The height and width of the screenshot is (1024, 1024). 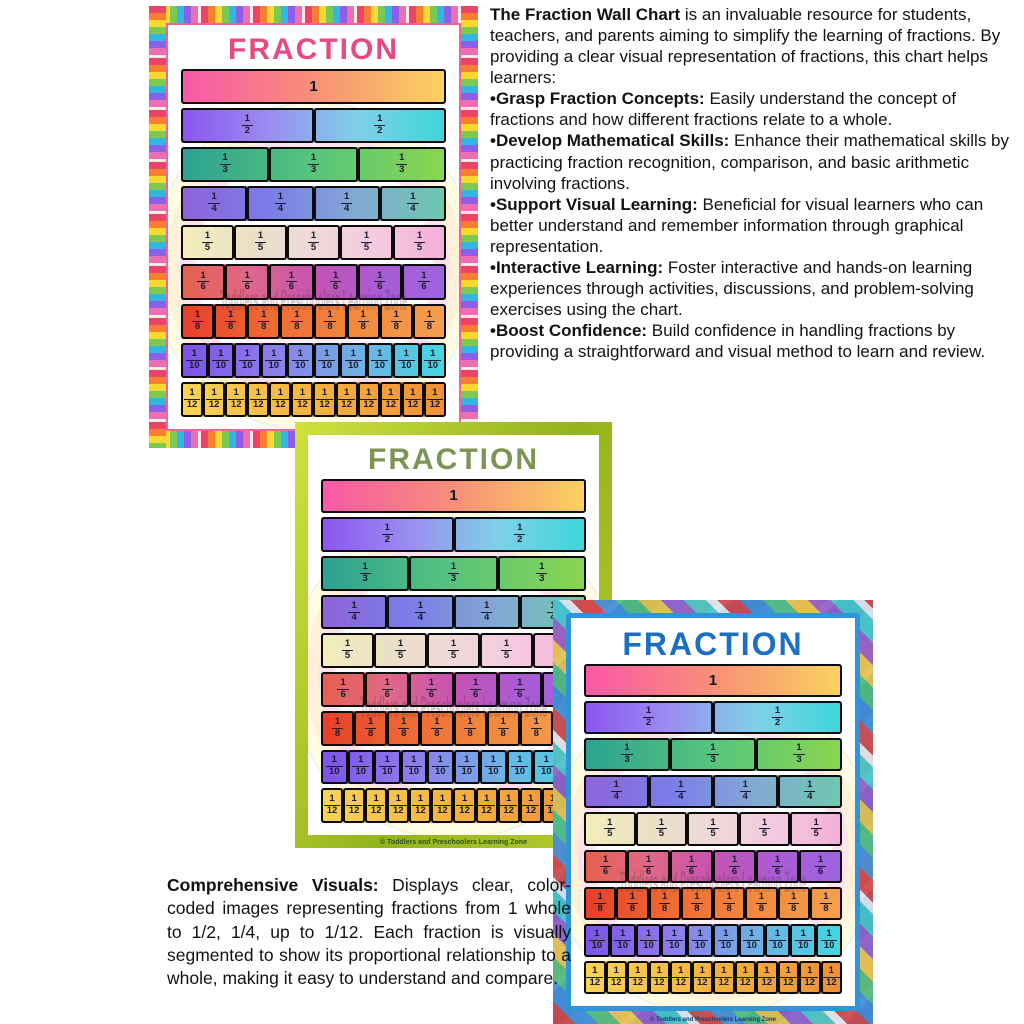 What do you see at coordinates (454, 689) in the screenshot?
I see `fraction-row-6: 16 16 16 16 16 16` at bounding box center [454, 689].